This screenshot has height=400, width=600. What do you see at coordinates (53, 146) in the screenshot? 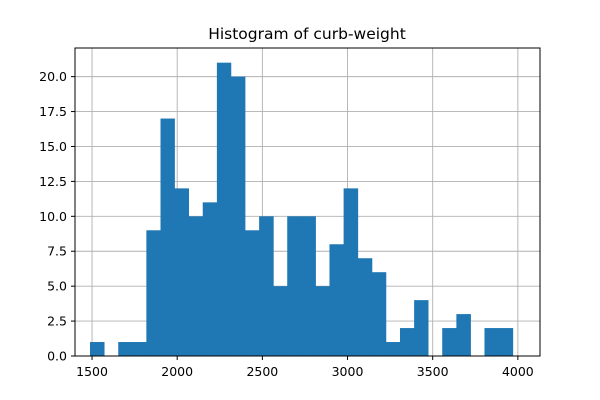
I see `y-tick-label: 15.0` at bounding box center [53, 146].